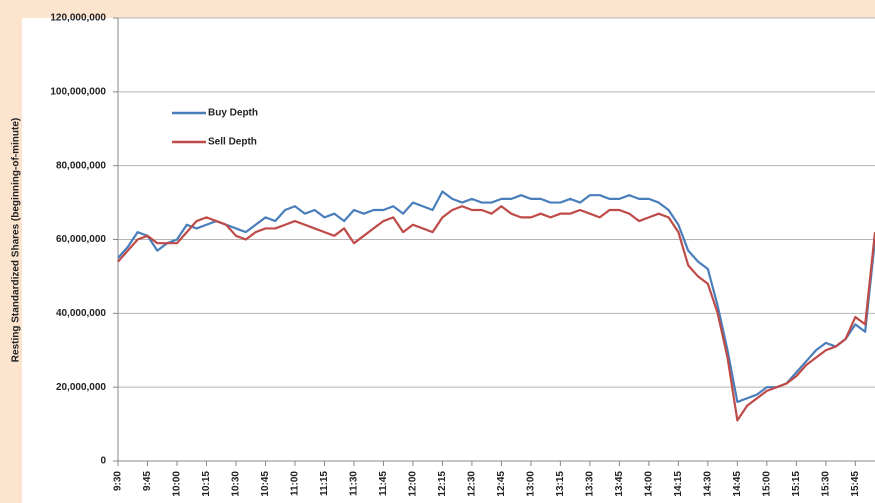 This screenshot has width=875, height=503. I want to click on x-tick-label: 13:30, so click(590, 484).